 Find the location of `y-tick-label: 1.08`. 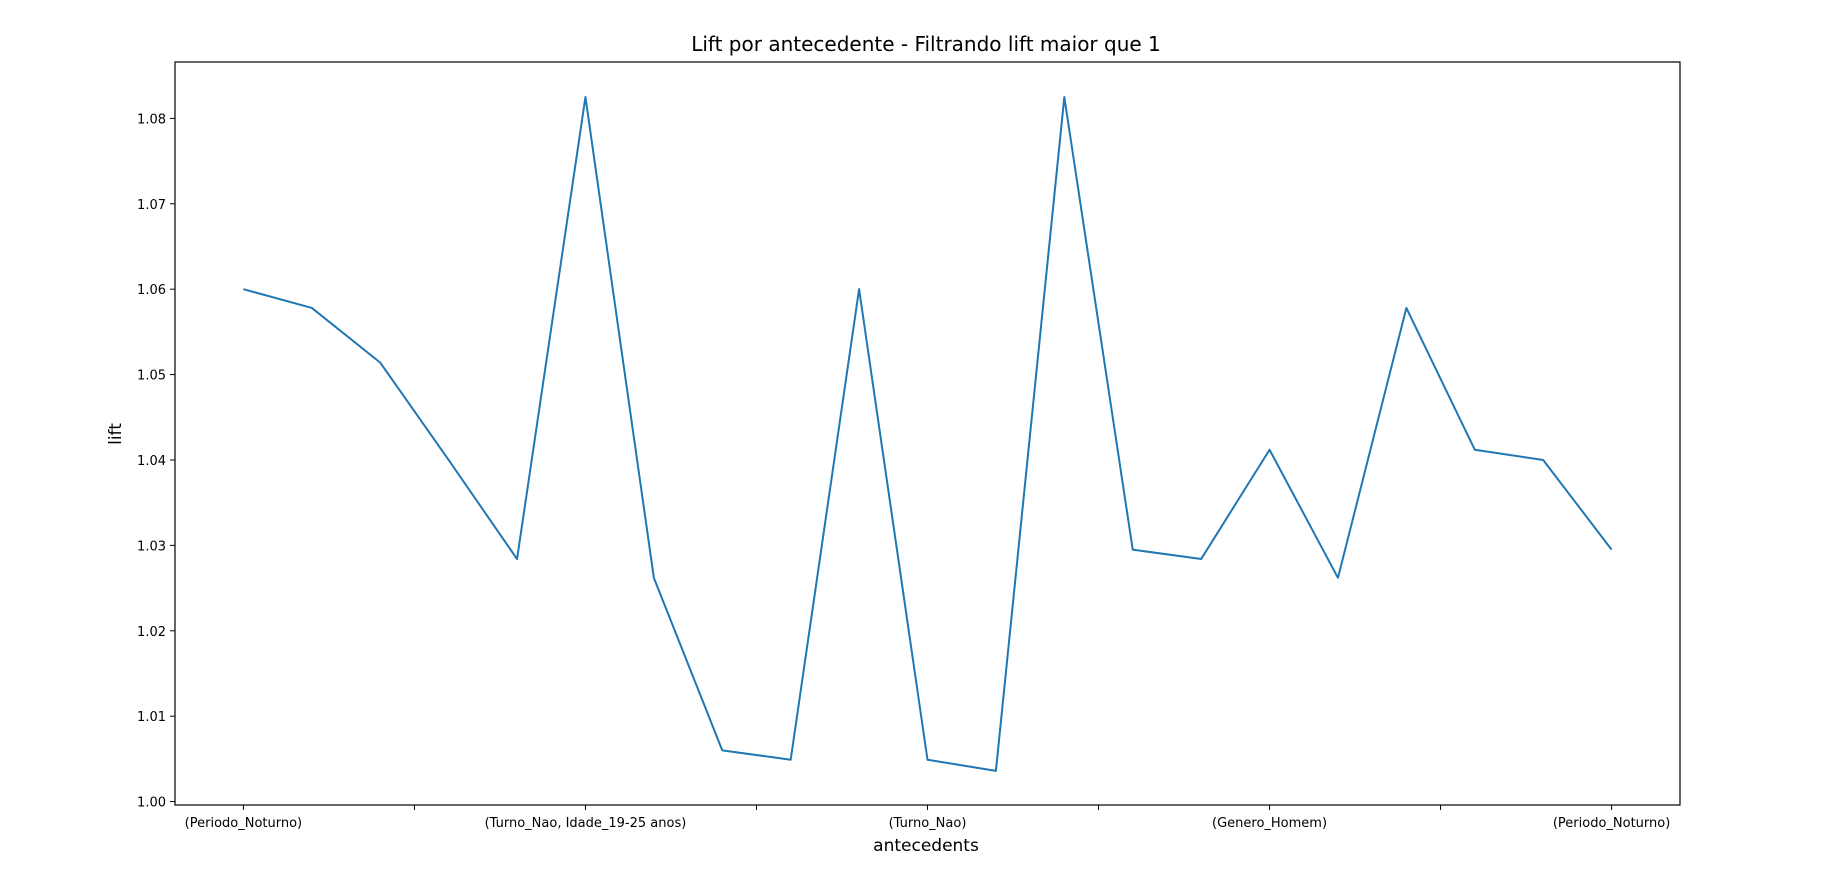

y-tick-label: 1.08 is located at coordinates (151, 119).